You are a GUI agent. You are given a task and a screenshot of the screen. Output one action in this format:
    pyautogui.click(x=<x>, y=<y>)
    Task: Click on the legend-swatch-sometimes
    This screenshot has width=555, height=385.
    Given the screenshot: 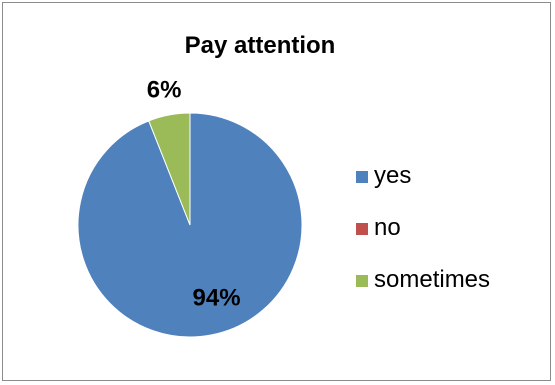 What is the action you would take?
    pyautogui.click(x=362, y=281)
    